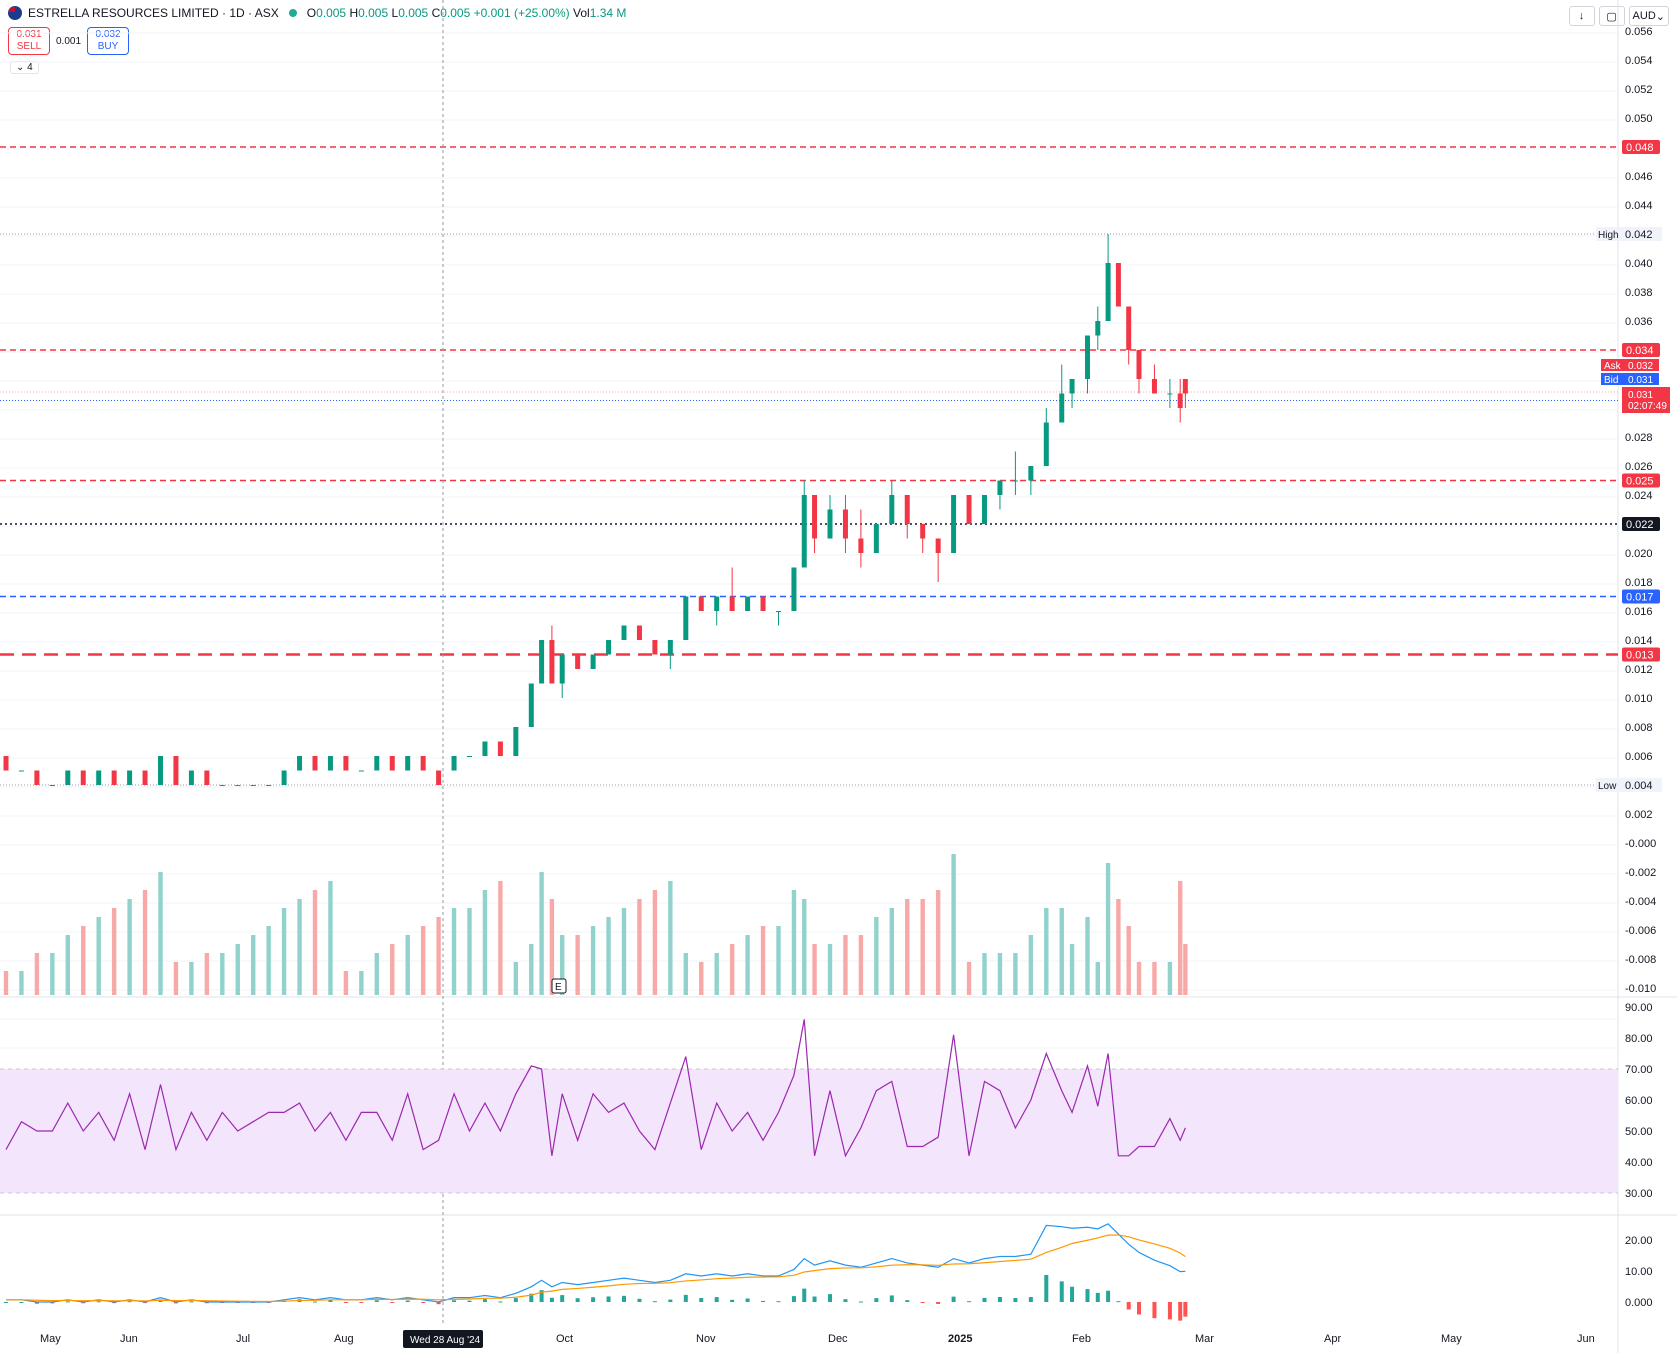  I want to click on macd-signal-line, so click(596, 1268).